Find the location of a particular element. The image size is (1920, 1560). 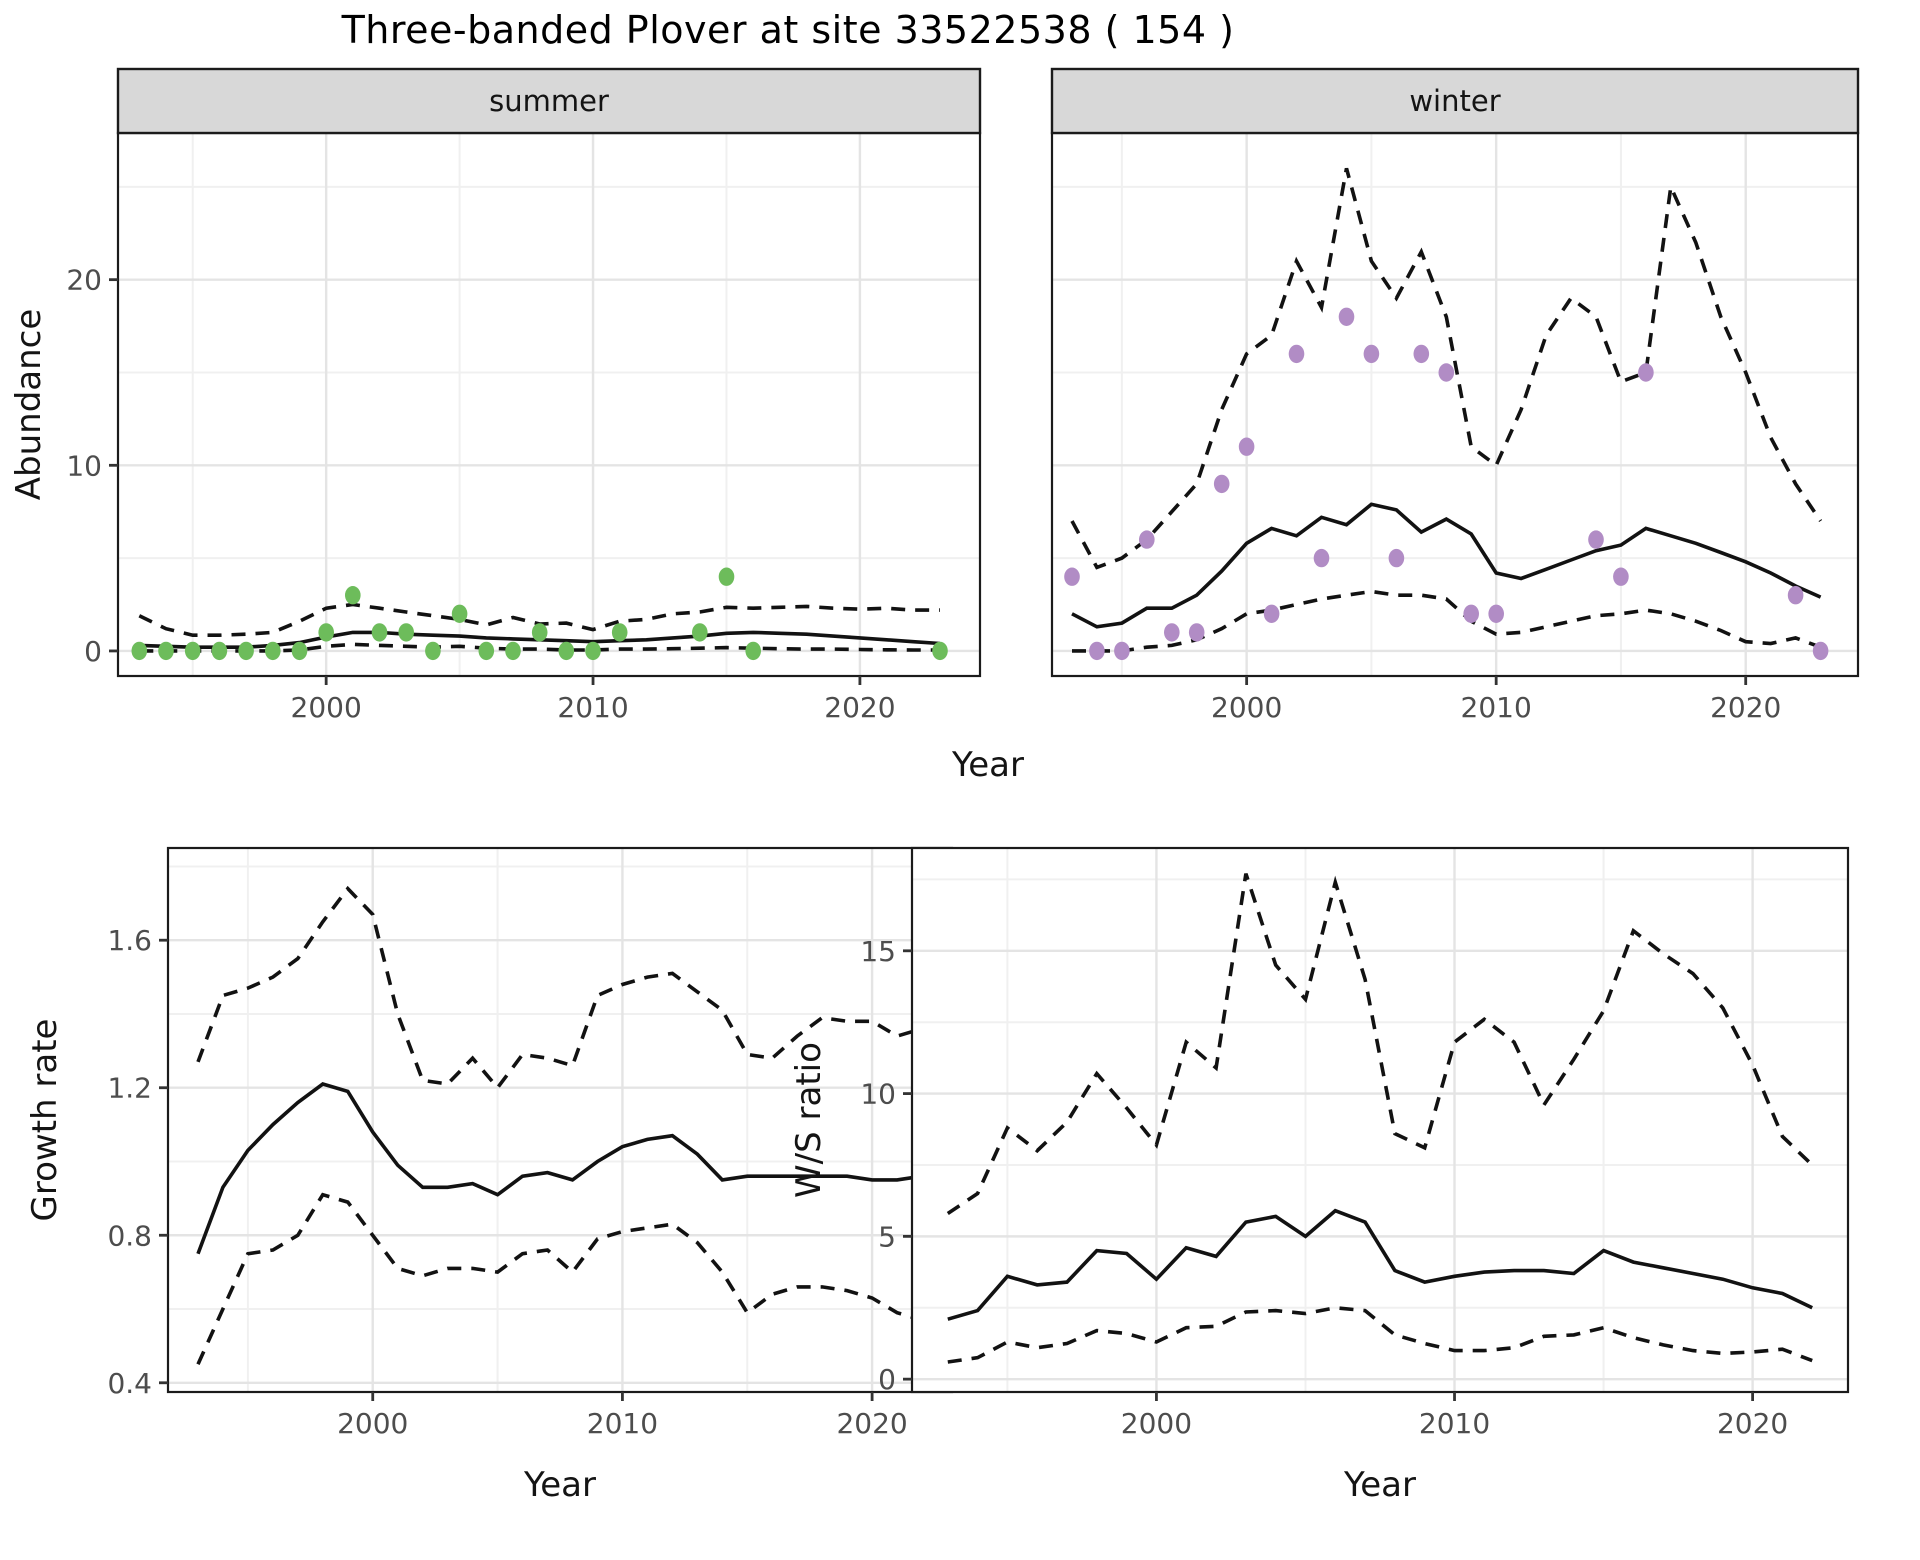

y-tick-label: 1.2 is located at coordinates (129, 1088).